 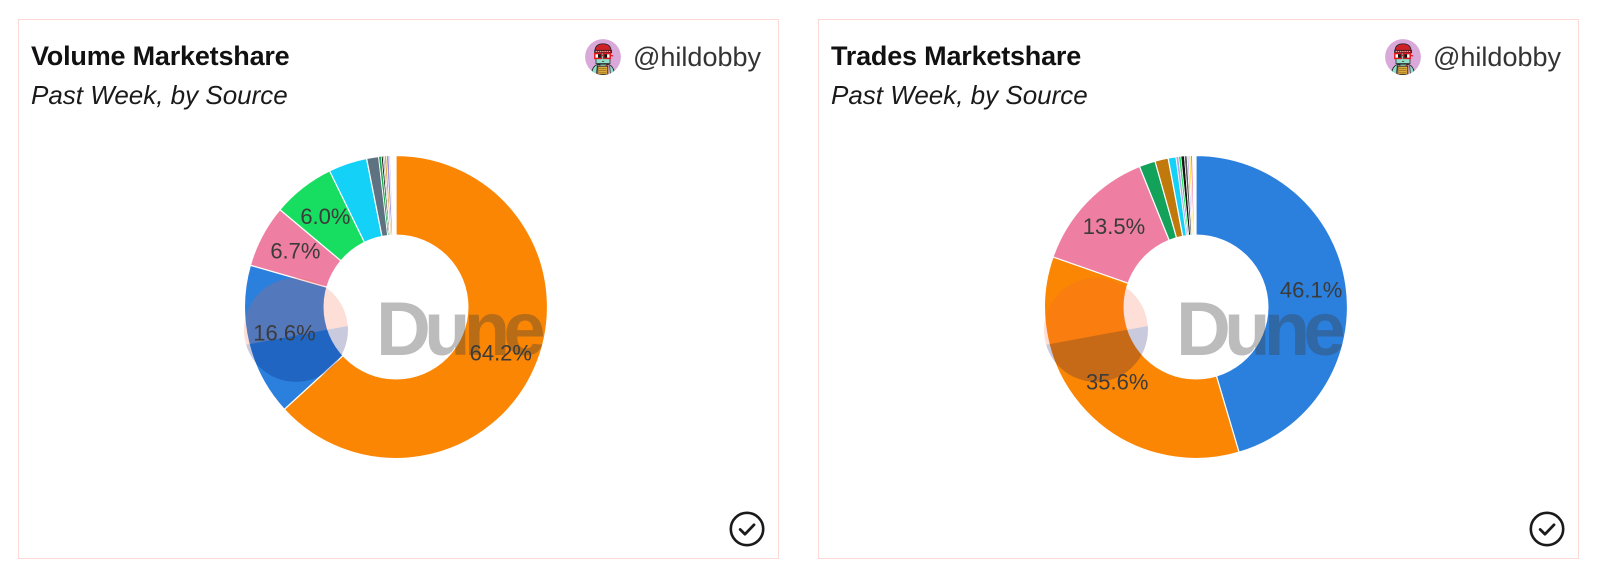 I want to click on svg-text: 13.5%, so click(x=1114, y=226).